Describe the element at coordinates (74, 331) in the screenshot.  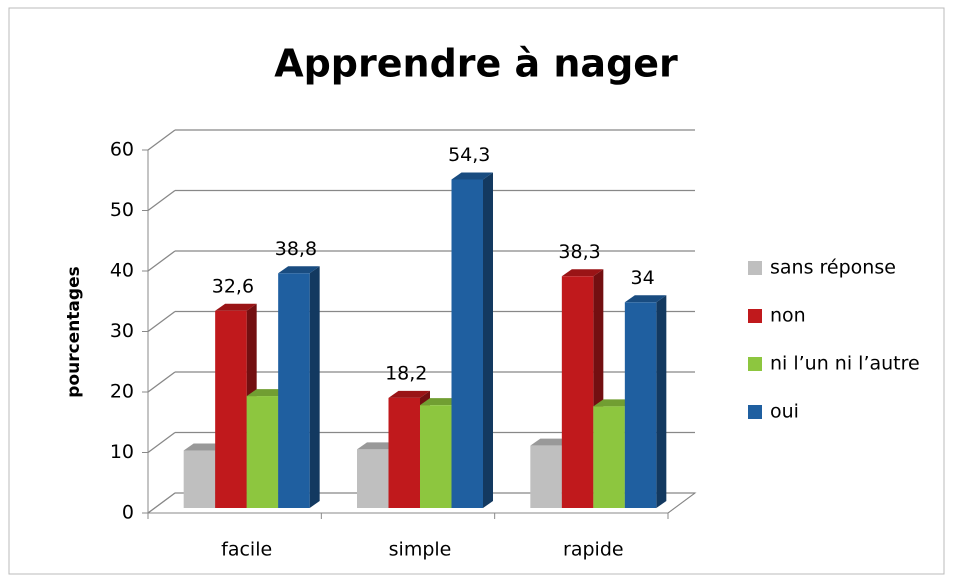
I see `y-axis-label: pourcentages` at that location.